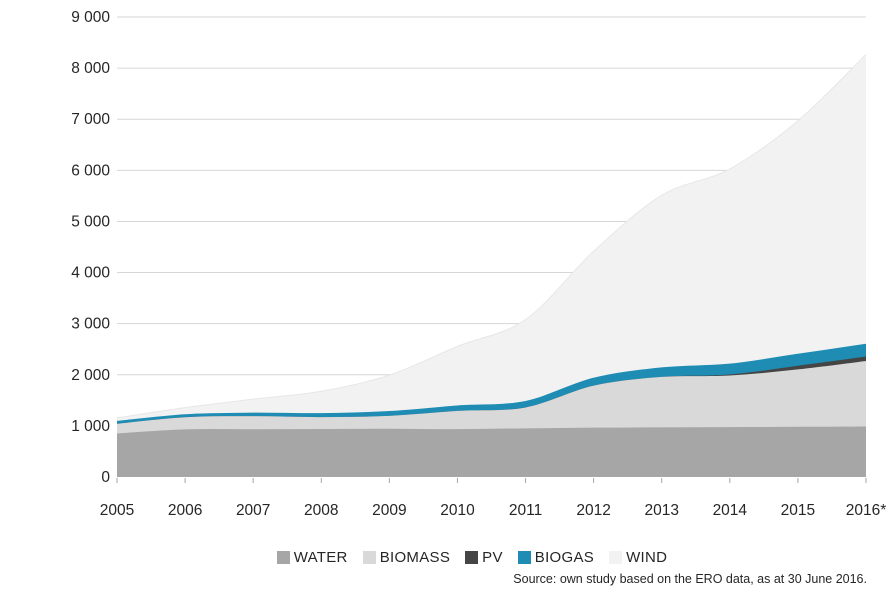 The height and width of the screenshot is (602, 888). I want to click on x-axis-label: 2008, so click(321, 510).